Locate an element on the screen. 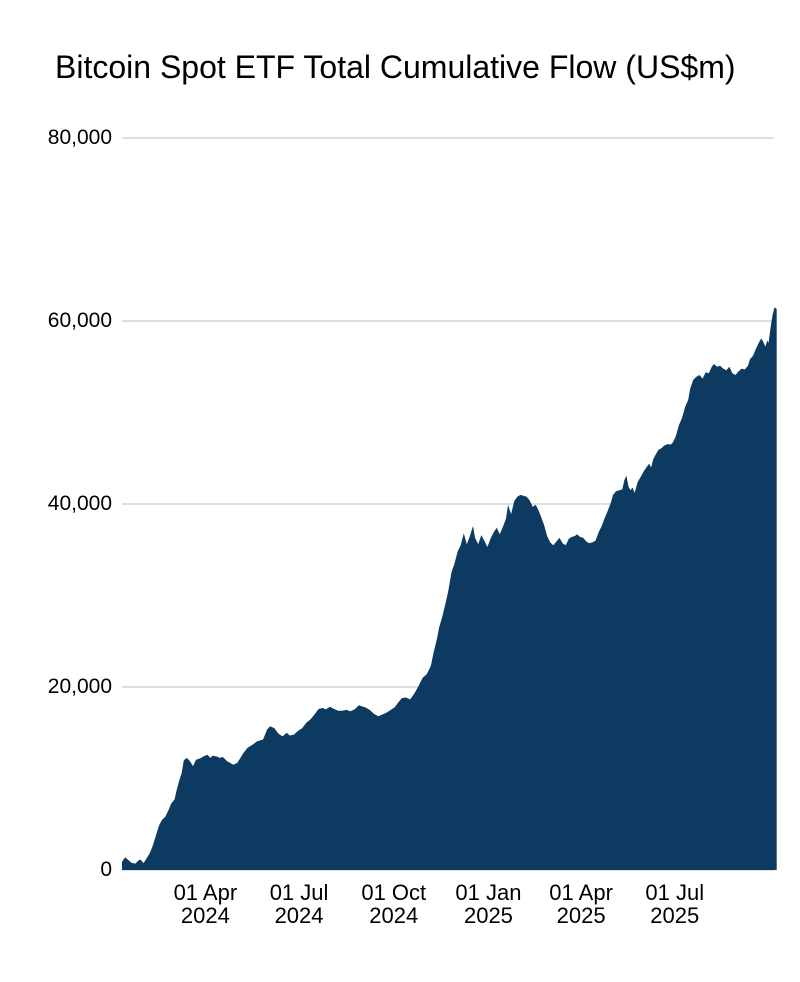  y-tick-label: 0 is located at coordinates (106, 869).